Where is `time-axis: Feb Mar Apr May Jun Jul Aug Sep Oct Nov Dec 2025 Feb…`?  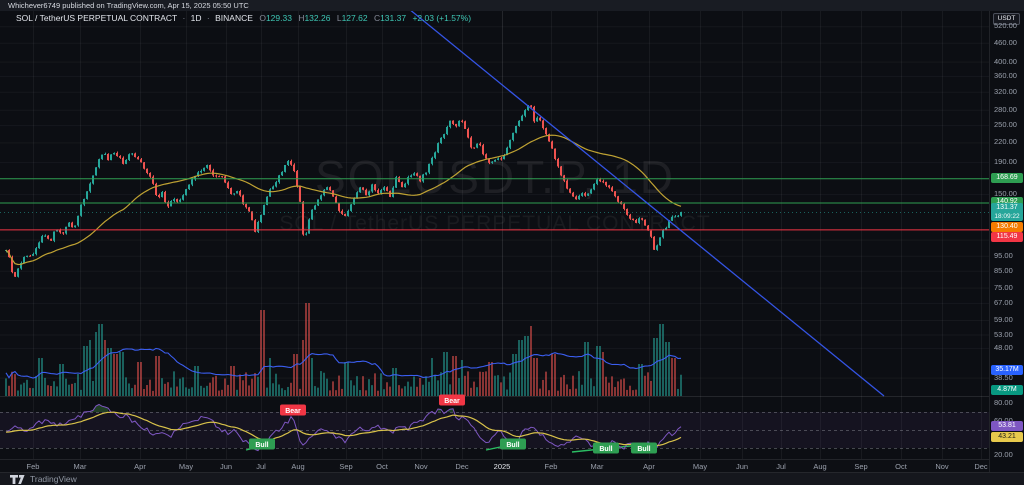 time-axis: Feb Mar Apr May Jun Jul Aug Sep Oct Nov Dec 2025 Feb… is located at coordinates (512, 466).